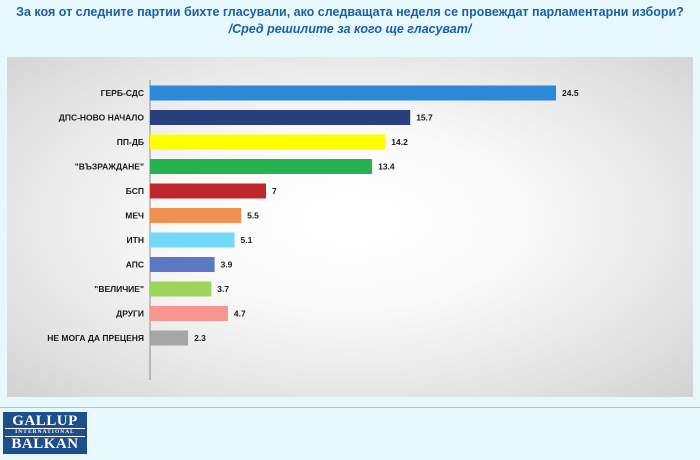 This screenshot has height=460, width=700. What do you see at coordinates (350, 29) in the screenshot?
I see `chart-subtitle: /Сред решилите за кого ще гласуват/` at bounding box center [350, 29].